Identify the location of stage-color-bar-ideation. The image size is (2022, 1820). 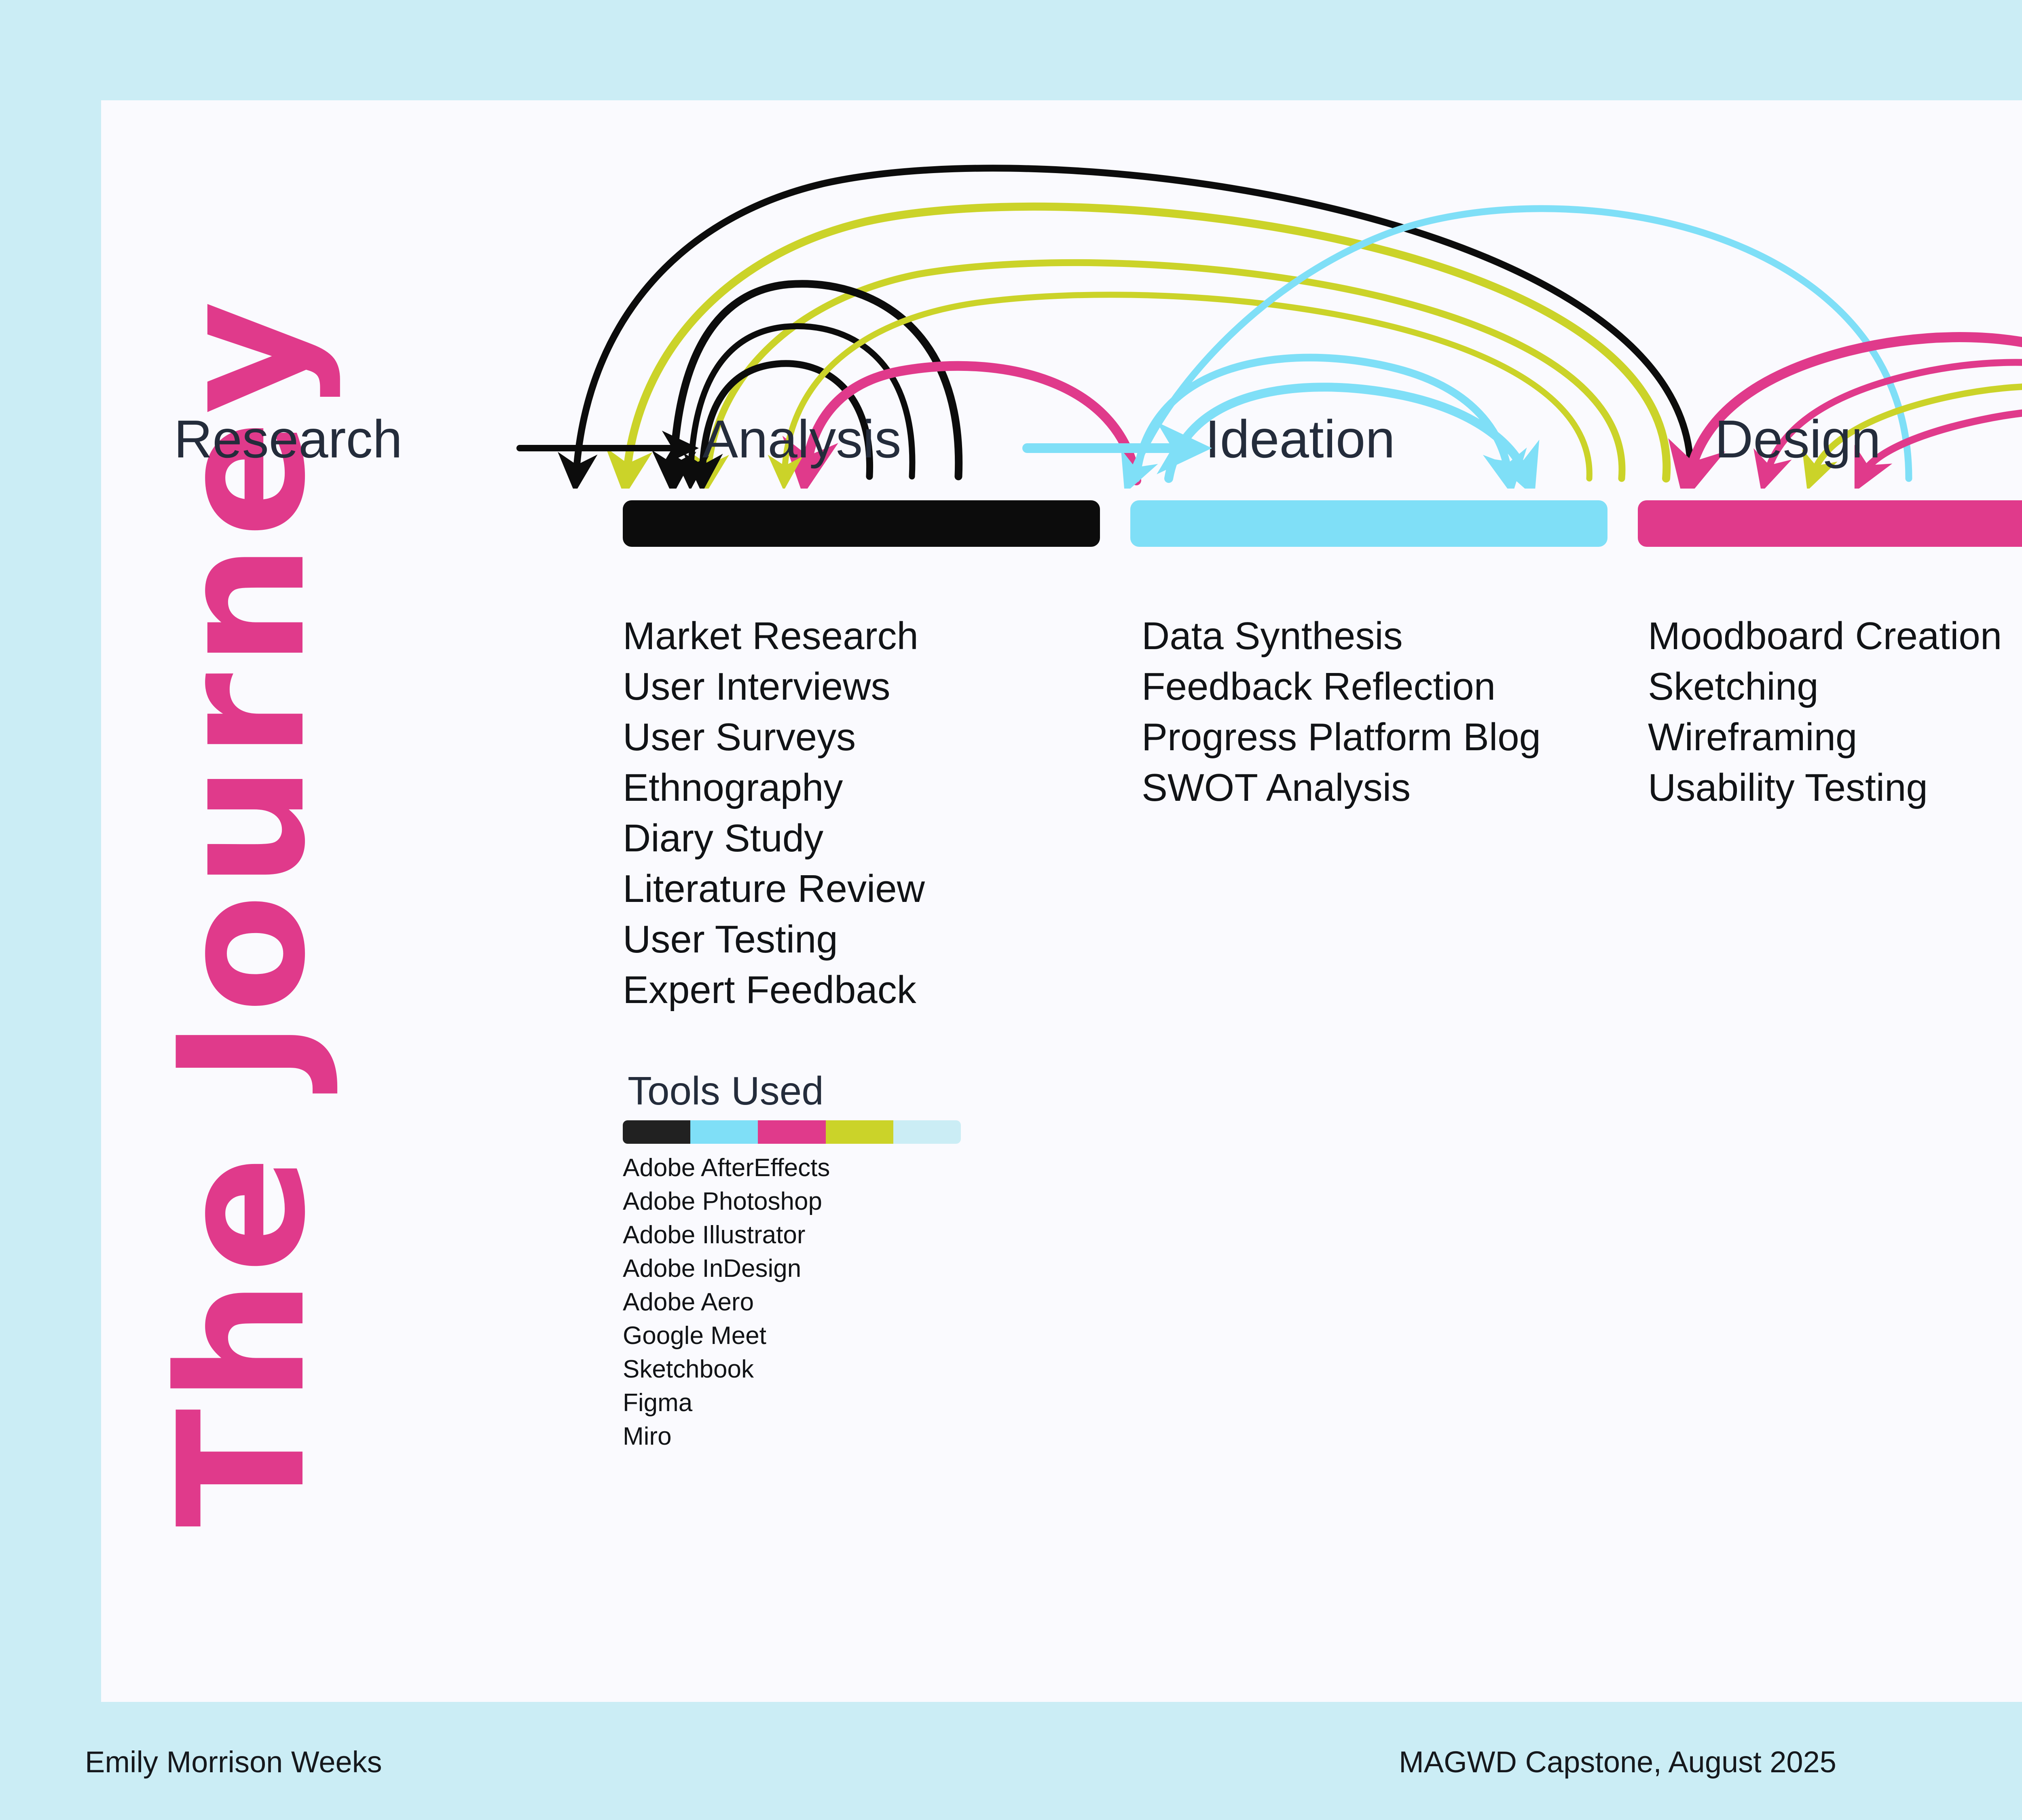
(1830, 523).